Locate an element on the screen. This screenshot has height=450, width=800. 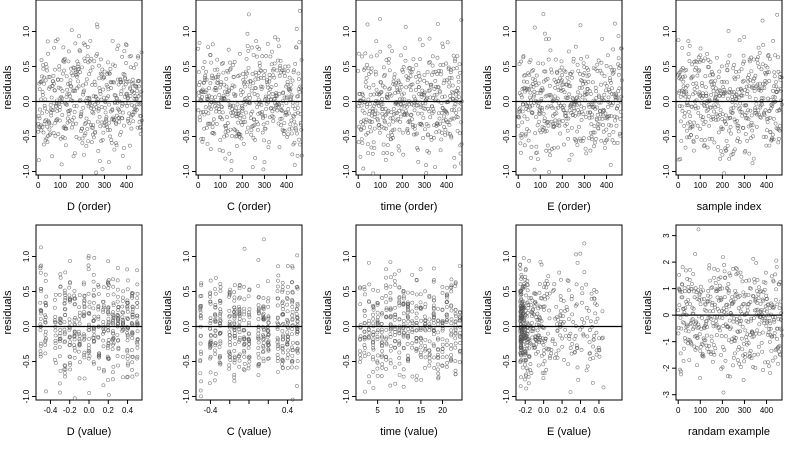
y-tick-label: 0.5 is located at coordinates (186, 291).